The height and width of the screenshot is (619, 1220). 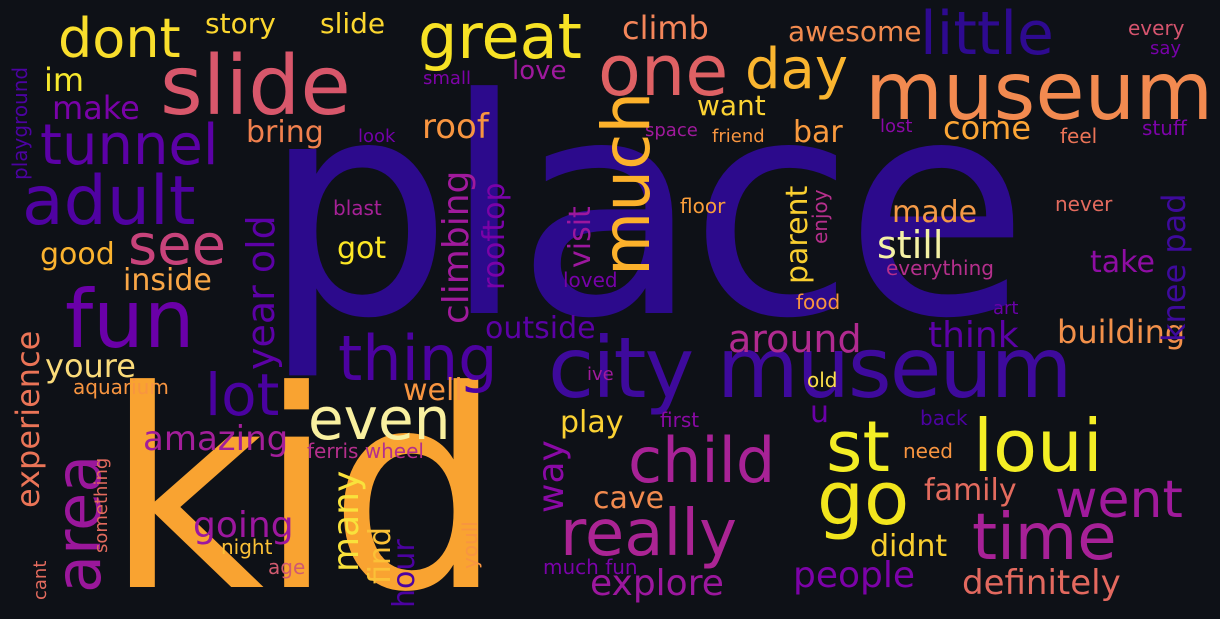 I want to click on word-cave: cave, so click(x=629, y=498).